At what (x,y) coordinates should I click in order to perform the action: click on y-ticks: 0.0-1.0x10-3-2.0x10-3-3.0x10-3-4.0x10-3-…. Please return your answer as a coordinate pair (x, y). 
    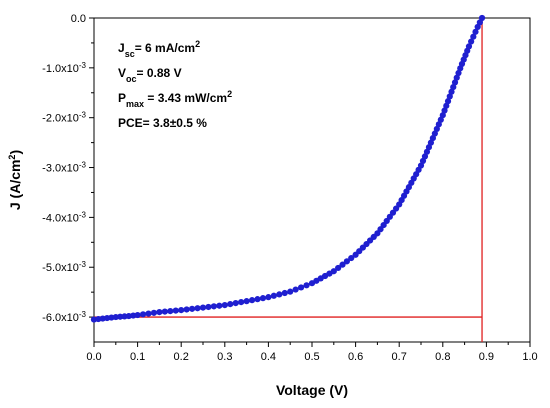
    Looking at the image, I should click on (68, 168).